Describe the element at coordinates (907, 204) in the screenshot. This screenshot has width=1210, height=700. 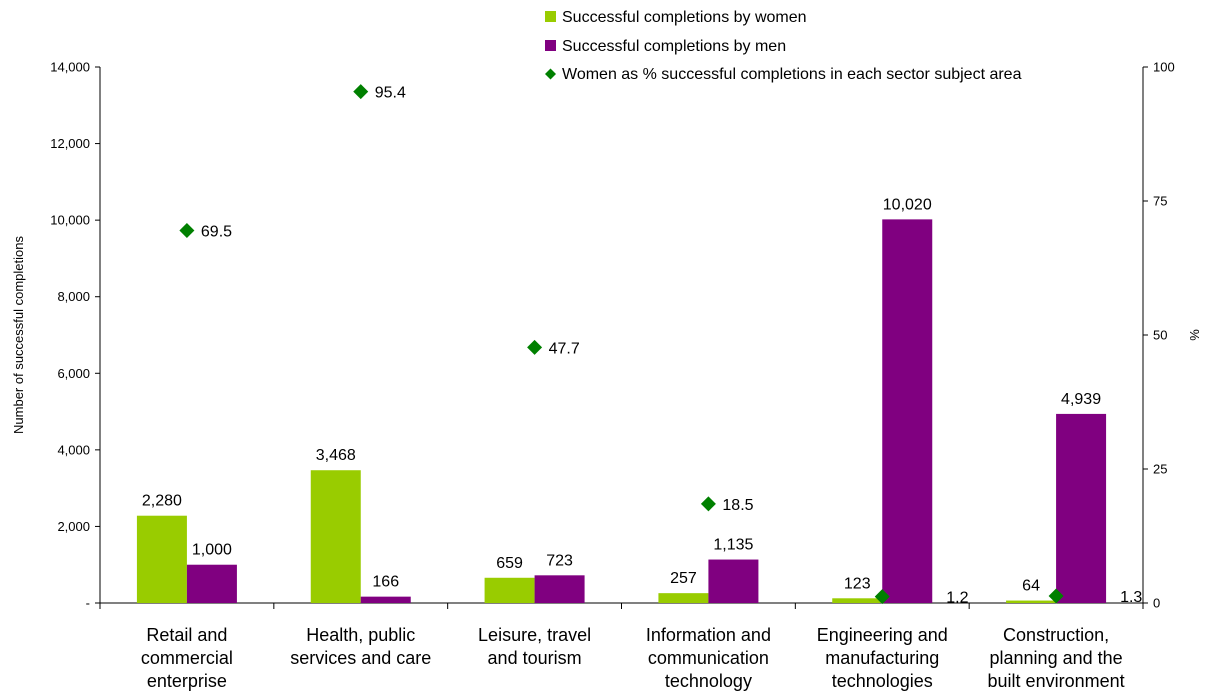
I see `bar-men-label: 10,020` at that location.